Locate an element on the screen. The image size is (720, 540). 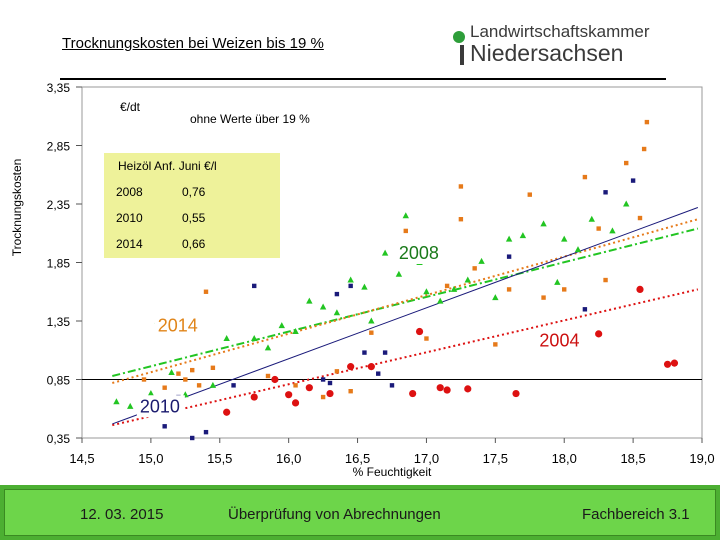
logo-mark-icon is located at coordinates (459, 48).